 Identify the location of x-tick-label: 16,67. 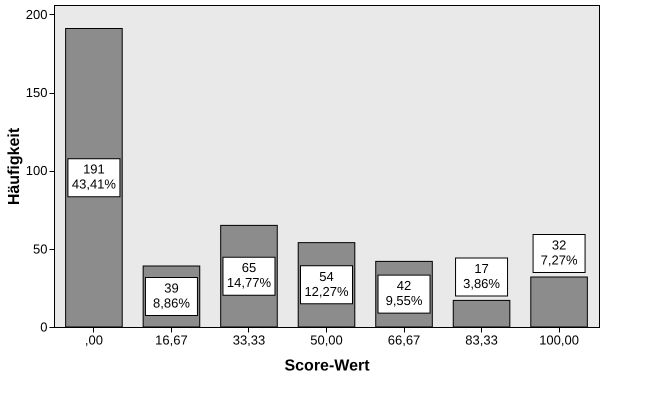
(171, 340).